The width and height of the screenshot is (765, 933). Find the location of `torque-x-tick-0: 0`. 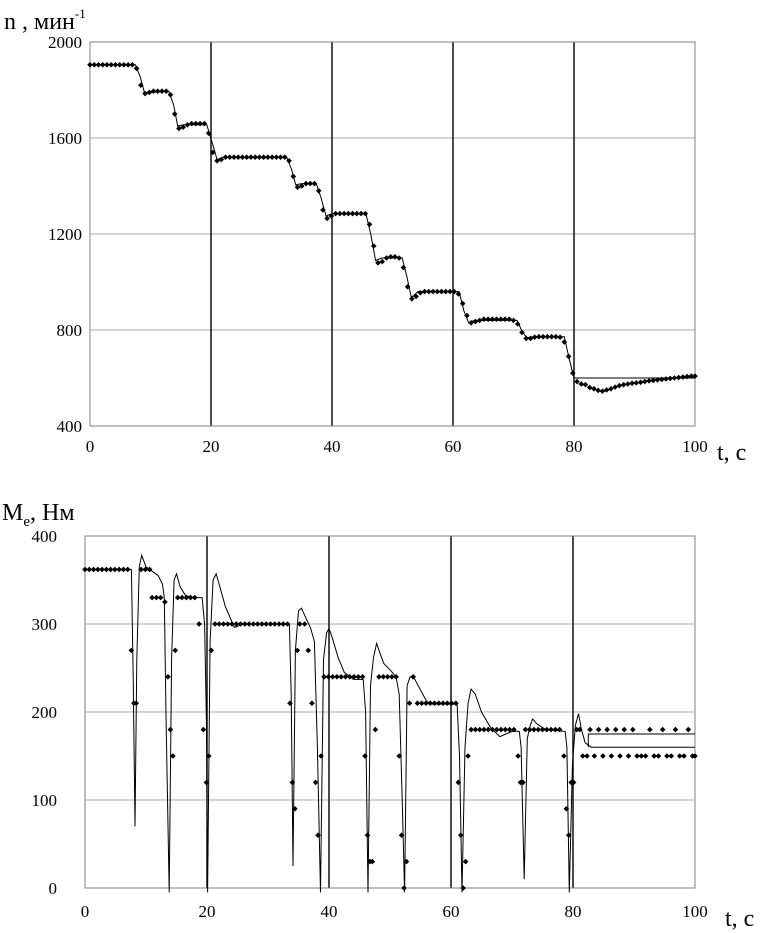

torque-x-tick-0: 0 is located at coordinates (85, 911).